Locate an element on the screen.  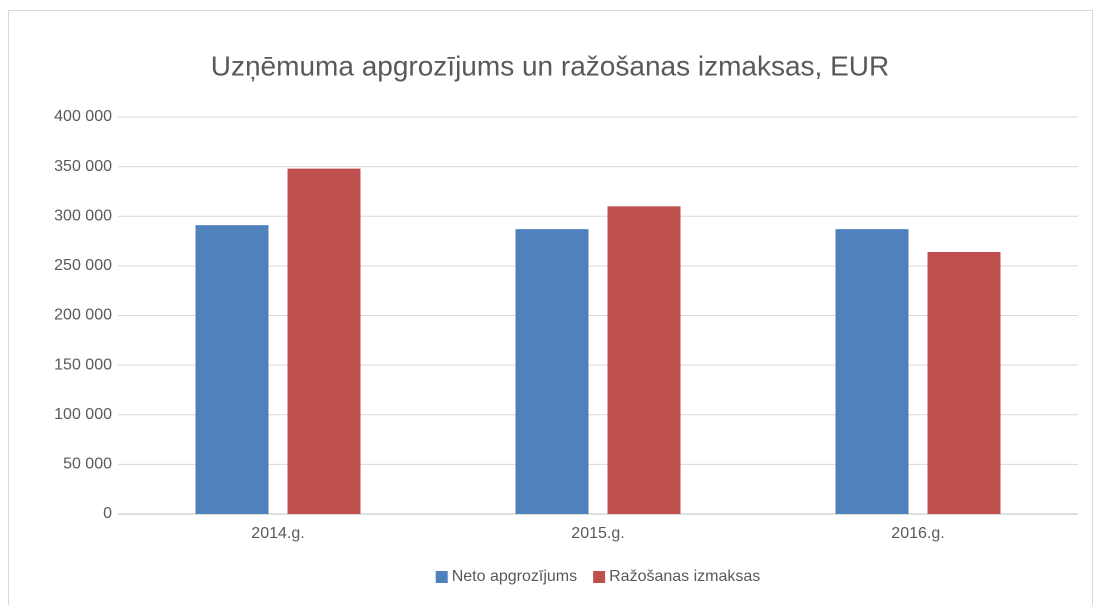
y-tick-label: 0 is located at coordinates (107, 513).